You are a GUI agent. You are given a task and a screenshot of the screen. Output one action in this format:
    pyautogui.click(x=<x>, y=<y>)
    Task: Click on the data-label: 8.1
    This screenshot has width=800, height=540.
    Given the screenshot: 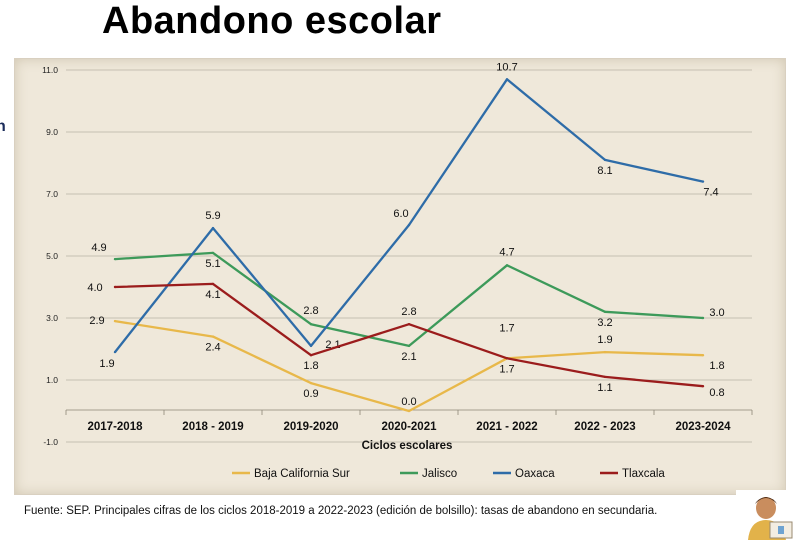 What is the action you would take?
    pyautogui.click(x=604, y=171)
    